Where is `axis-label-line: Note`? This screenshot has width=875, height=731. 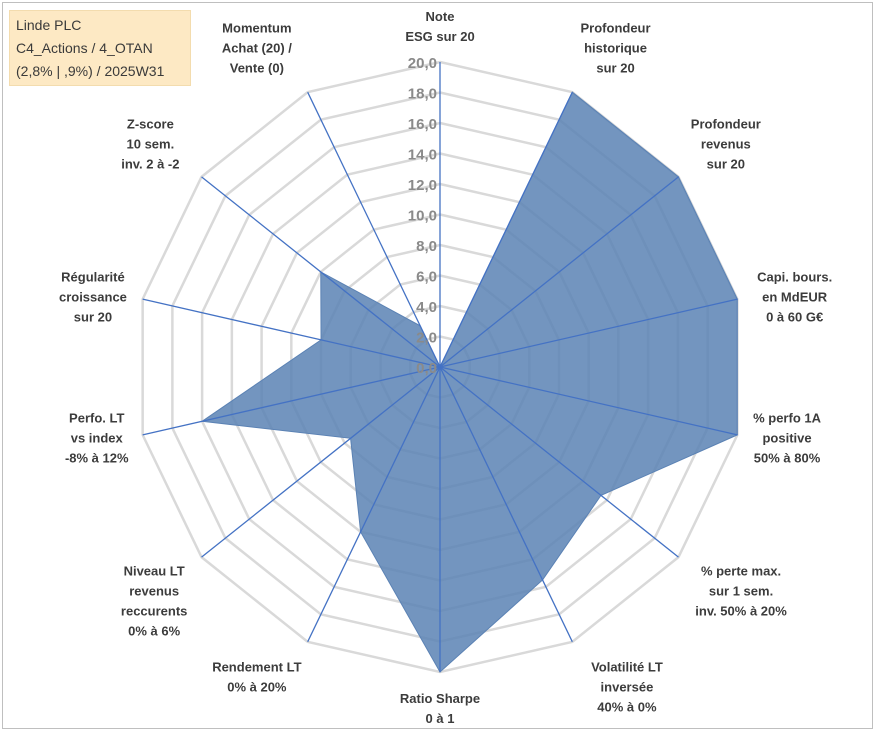 axis-label-line: Note is located at coordinates (440, 16).